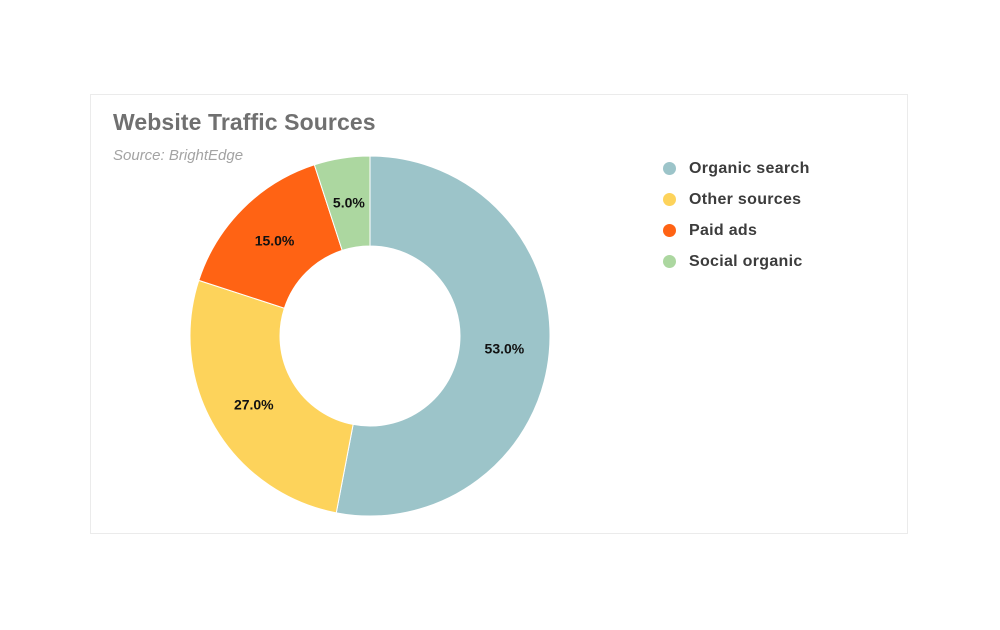  I want to click on legend-label: Organic search, so click(749, 168).